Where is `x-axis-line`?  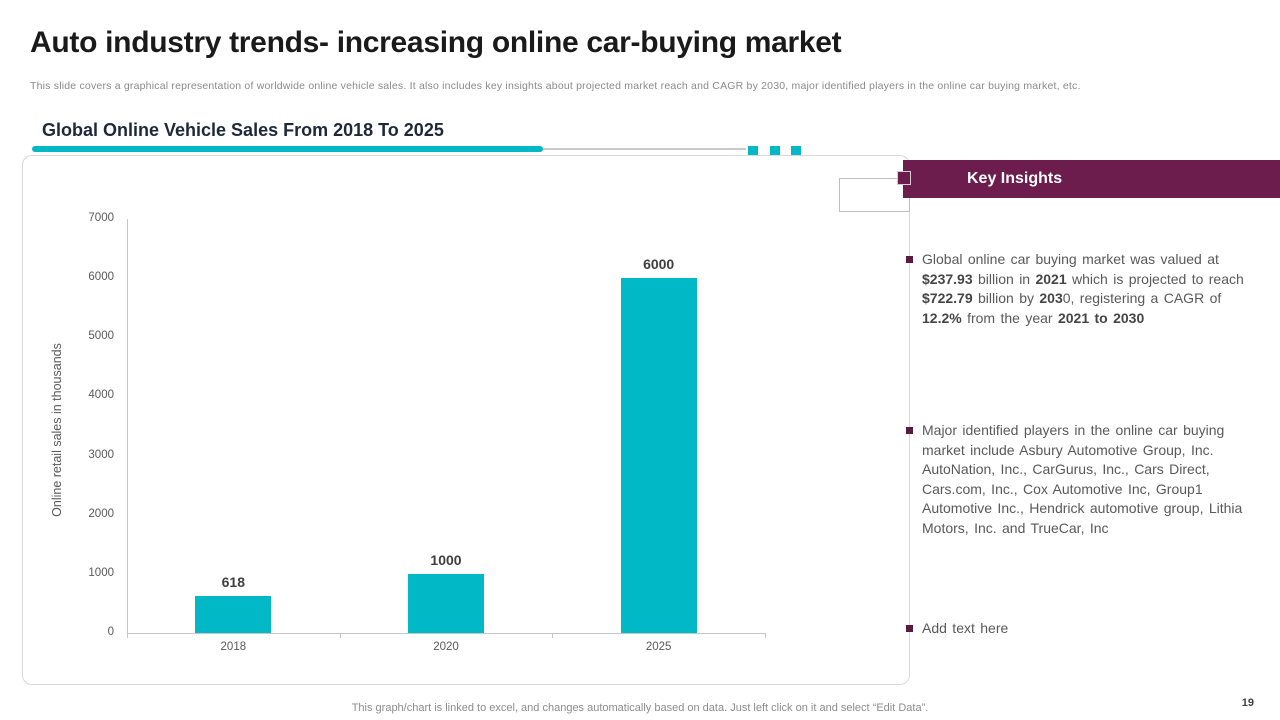 x-axis-line is located at coordinates (446, 633).